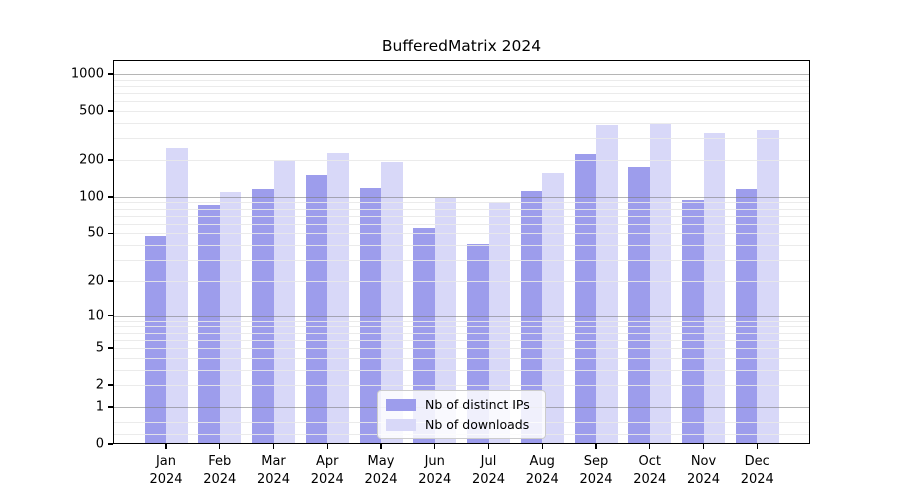 This screenshot has height=500, width=900. Describe the element at coordinates (703, 470) in the screenshot. I see `x-tick-label: Nov 2024` at that location.